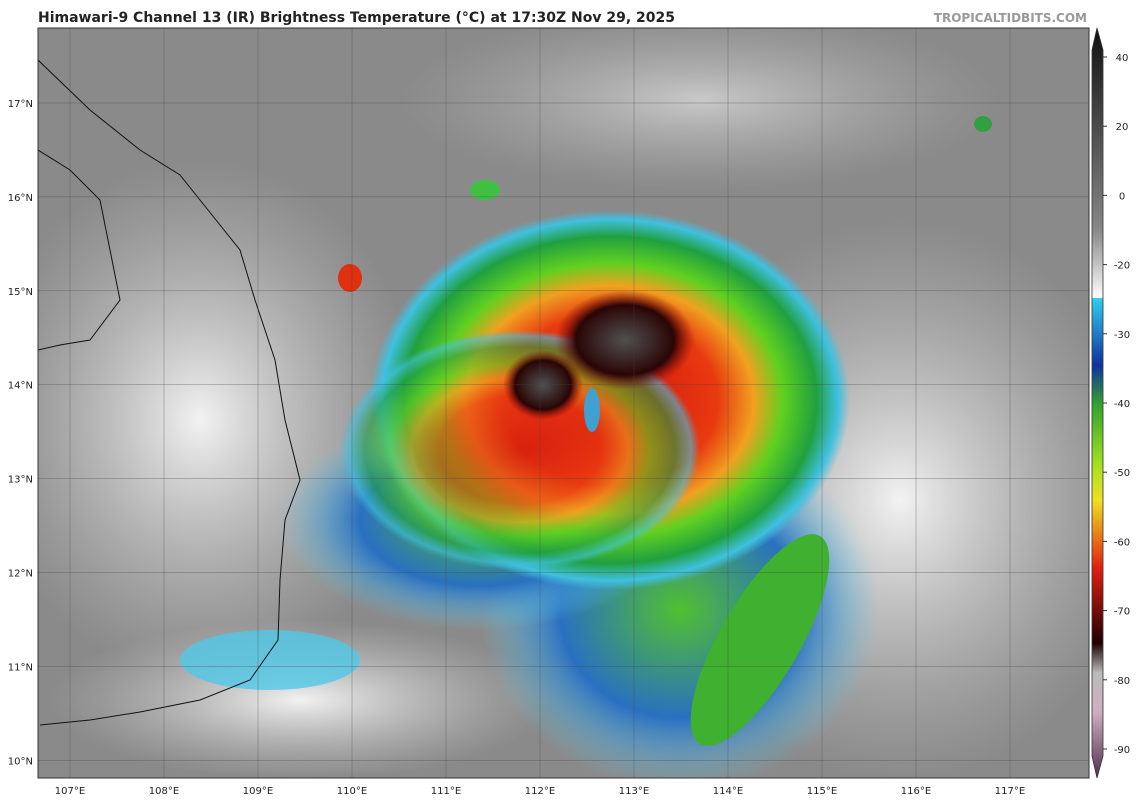 This screenshot has width=1136, height=804. What do you see at coordinates (1122, 473) in the screenshot?
I see `colorbar-label: -50` at bounding box center [1122, 473].